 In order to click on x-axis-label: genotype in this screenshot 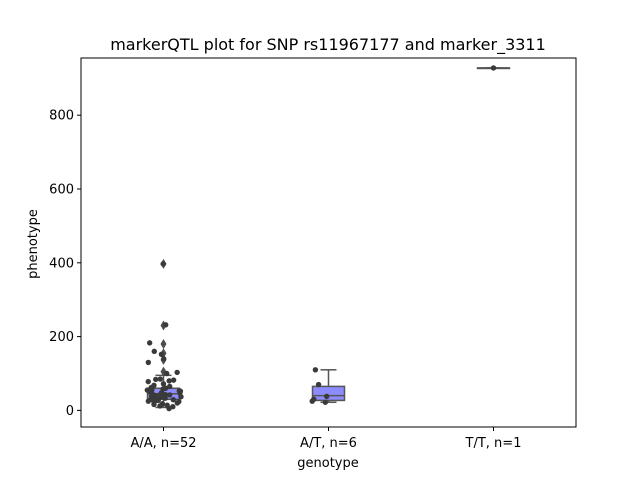, I will do `click(327, 463)`.